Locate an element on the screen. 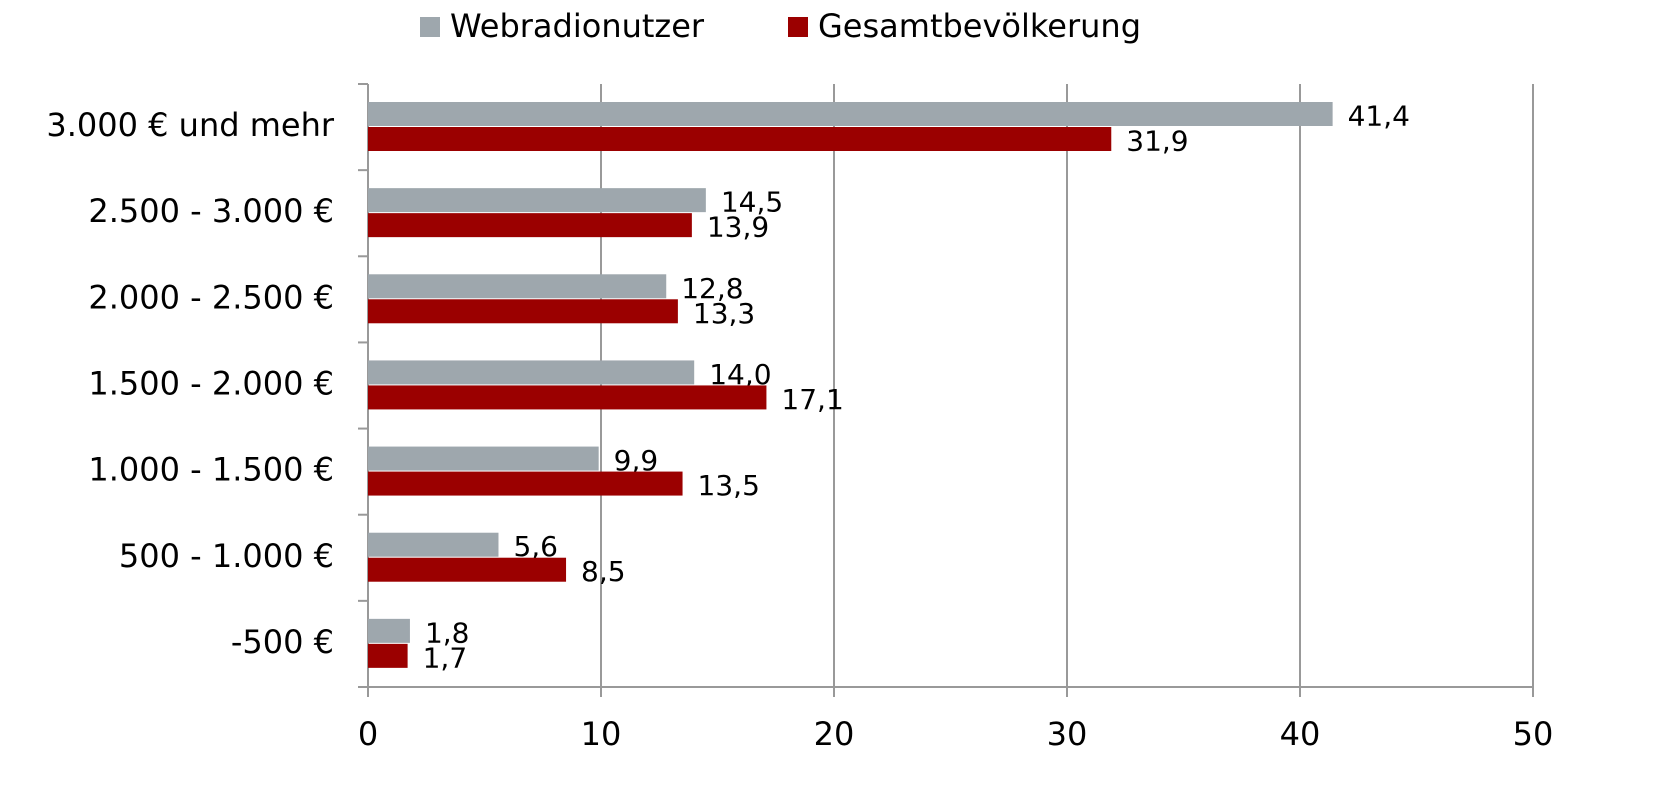  y-tick-label: 500 - 1.000 € is located at coordinates (226, 556).